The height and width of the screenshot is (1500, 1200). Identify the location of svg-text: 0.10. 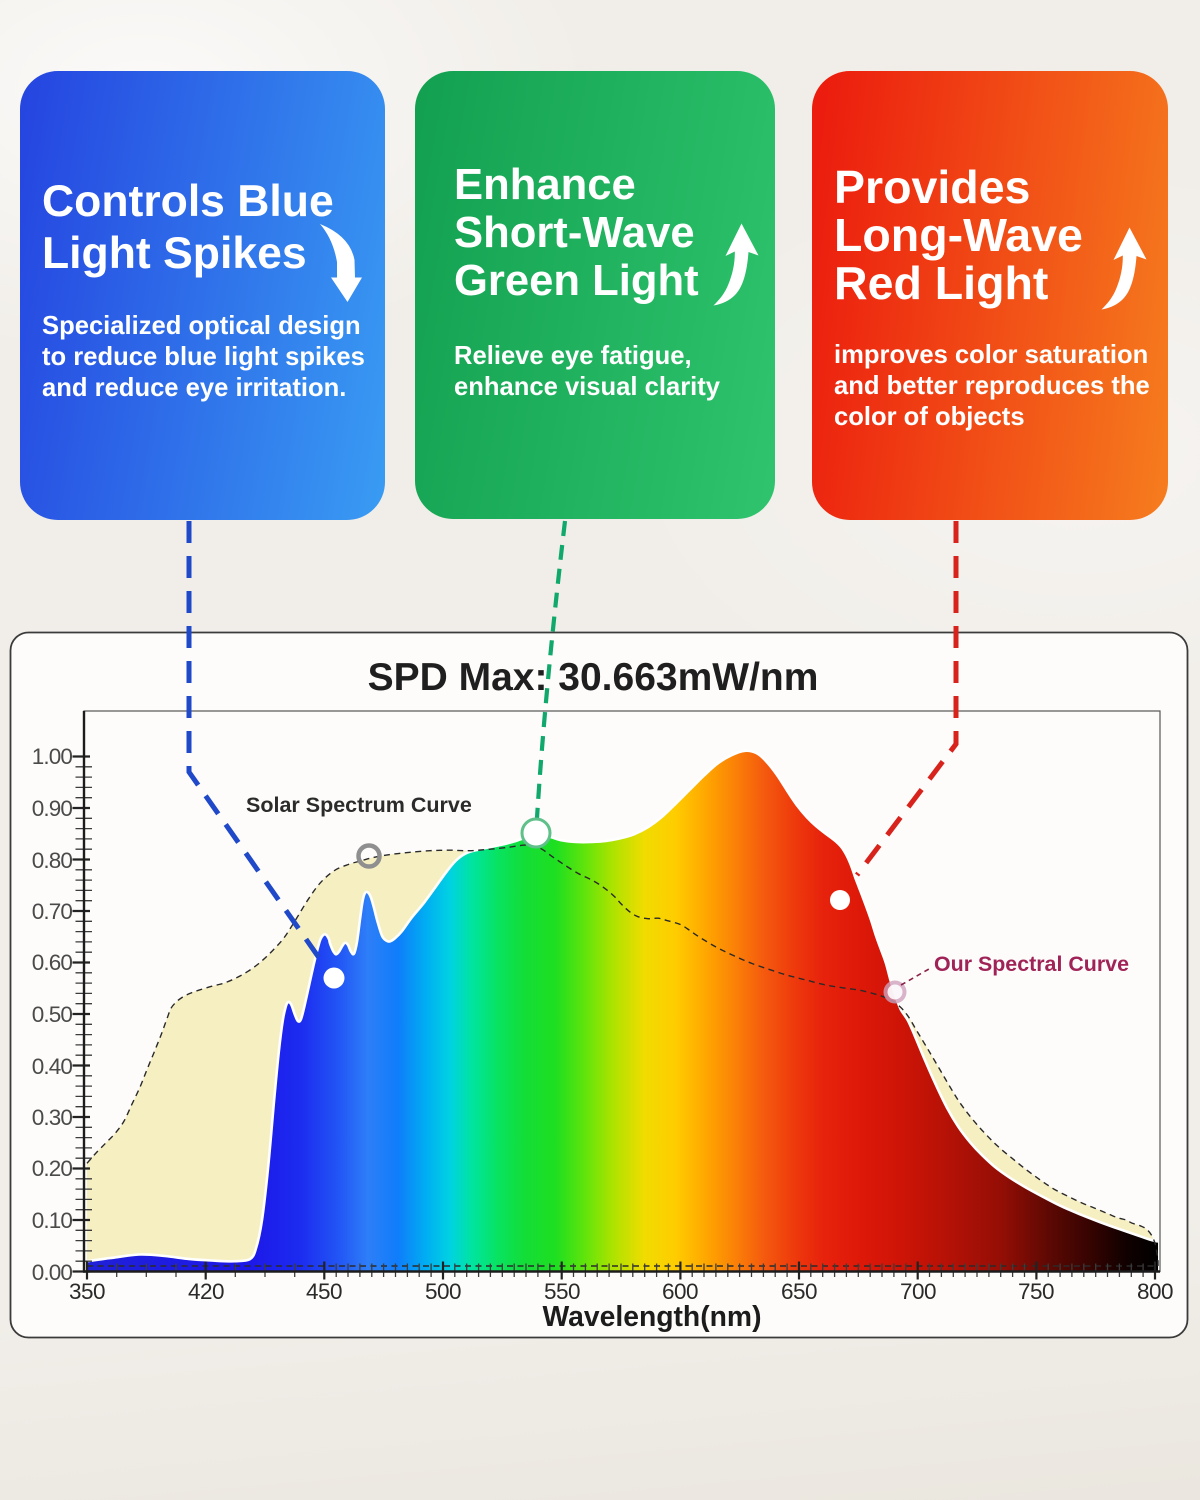
(52, 1220).